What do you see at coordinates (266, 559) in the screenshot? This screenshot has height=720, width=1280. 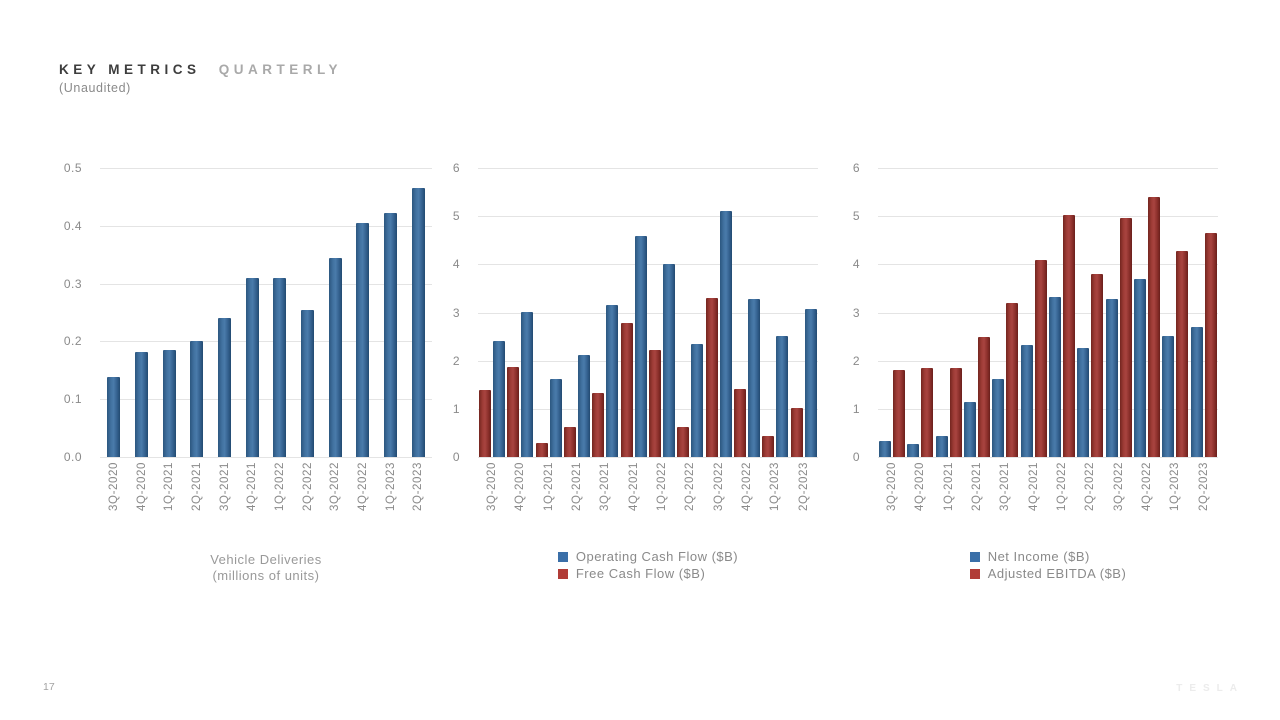 I see `axis-caption-line: Vehicle Deliveries` at bounding box center [266, 559].